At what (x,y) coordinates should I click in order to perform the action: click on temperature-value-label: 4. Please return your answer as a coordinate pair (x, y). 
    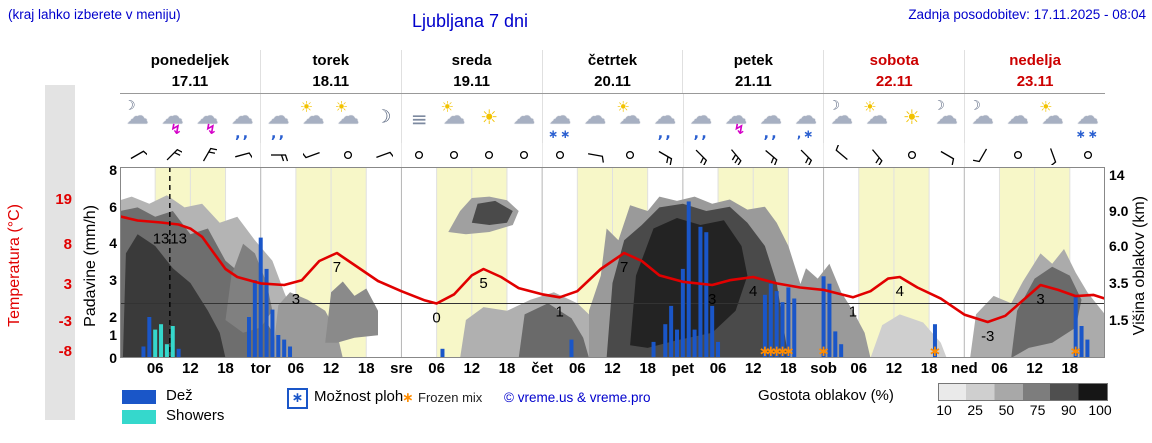
    Looking at the image, I should click on (900, 291).